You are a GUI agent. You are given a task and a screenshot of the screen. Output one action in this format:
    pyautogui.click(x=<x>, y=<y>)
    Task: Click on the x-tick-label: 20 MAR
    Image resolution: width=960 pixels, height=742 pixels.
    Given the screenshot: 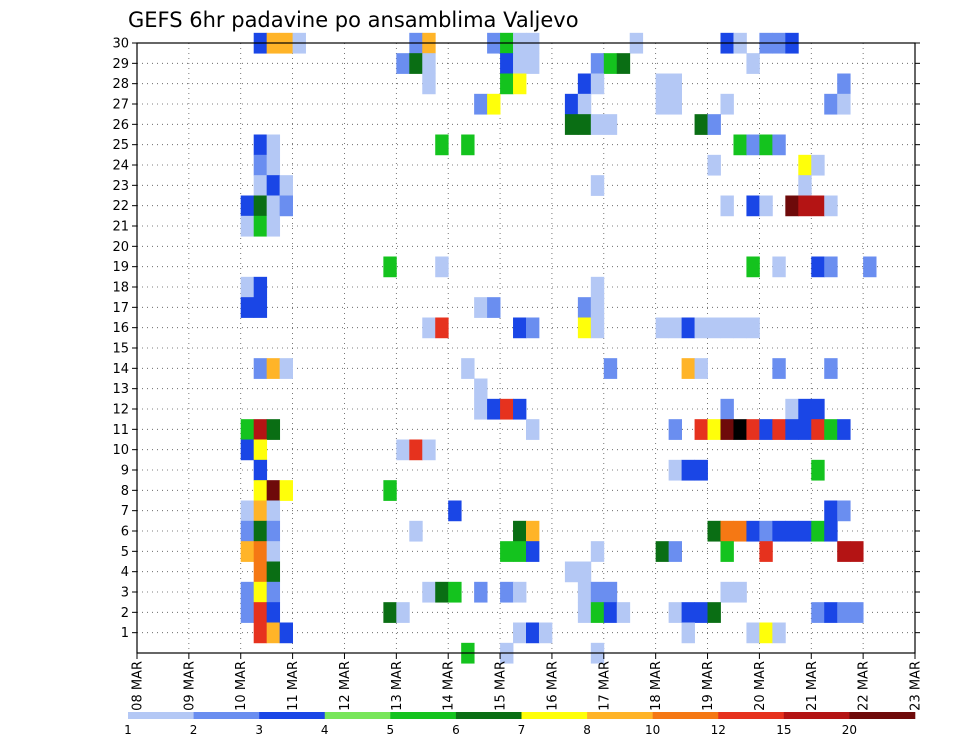 What is the action you would take?
    pyautogui.click(x=760, y=686)
    